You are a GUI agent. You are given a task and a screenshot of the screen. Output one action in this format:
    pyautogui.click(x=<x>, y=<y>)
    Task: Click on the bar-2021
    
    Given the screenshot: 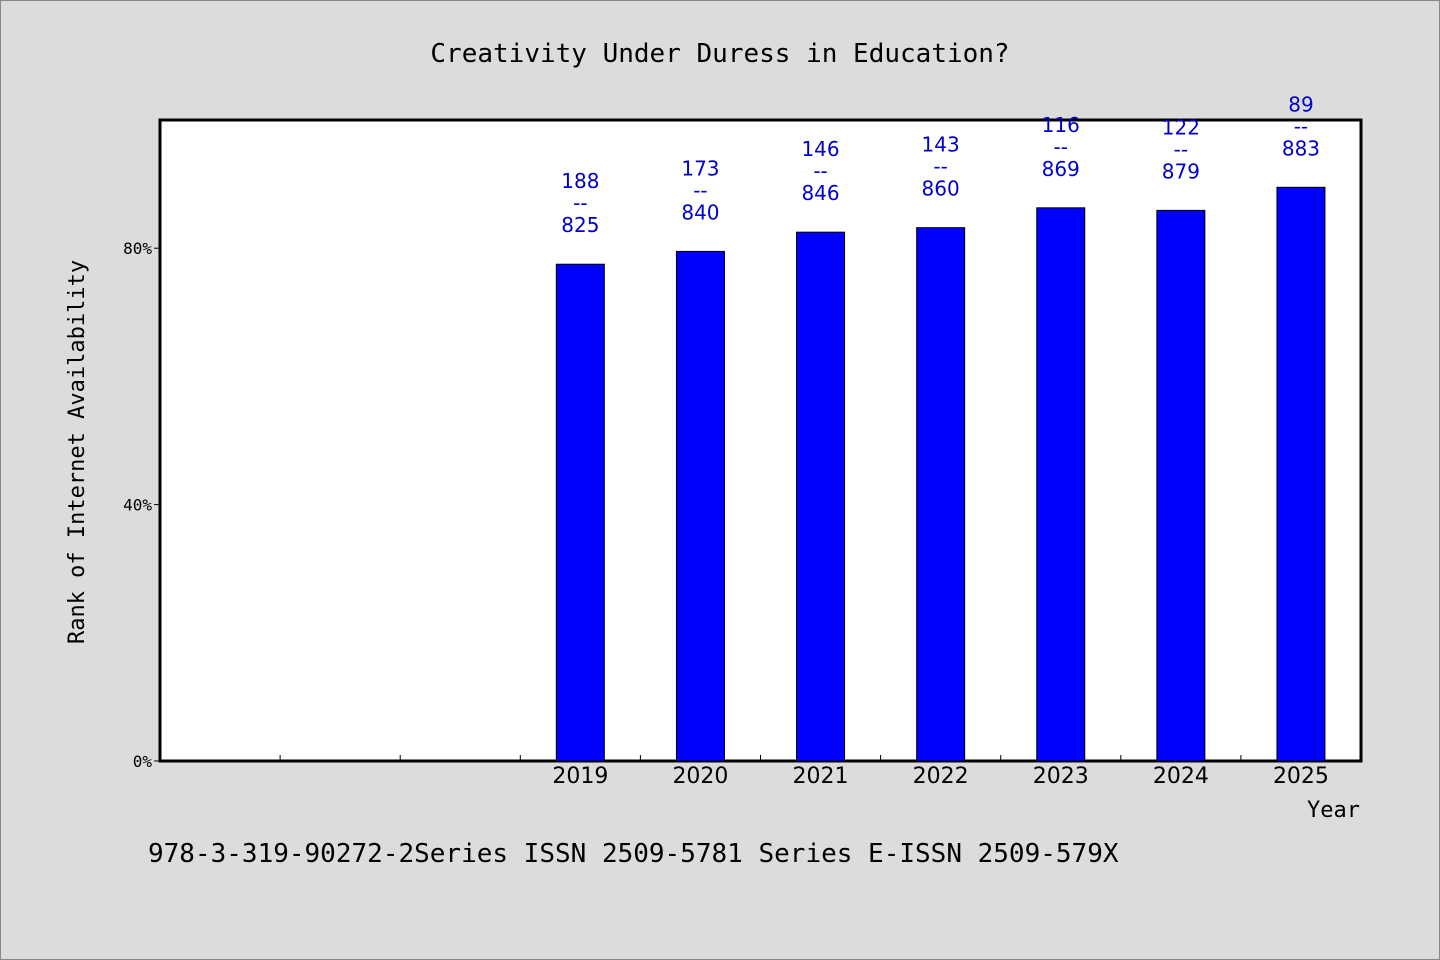 What is the action you would take?
    pyautogui.click(x=821, y=496)
    